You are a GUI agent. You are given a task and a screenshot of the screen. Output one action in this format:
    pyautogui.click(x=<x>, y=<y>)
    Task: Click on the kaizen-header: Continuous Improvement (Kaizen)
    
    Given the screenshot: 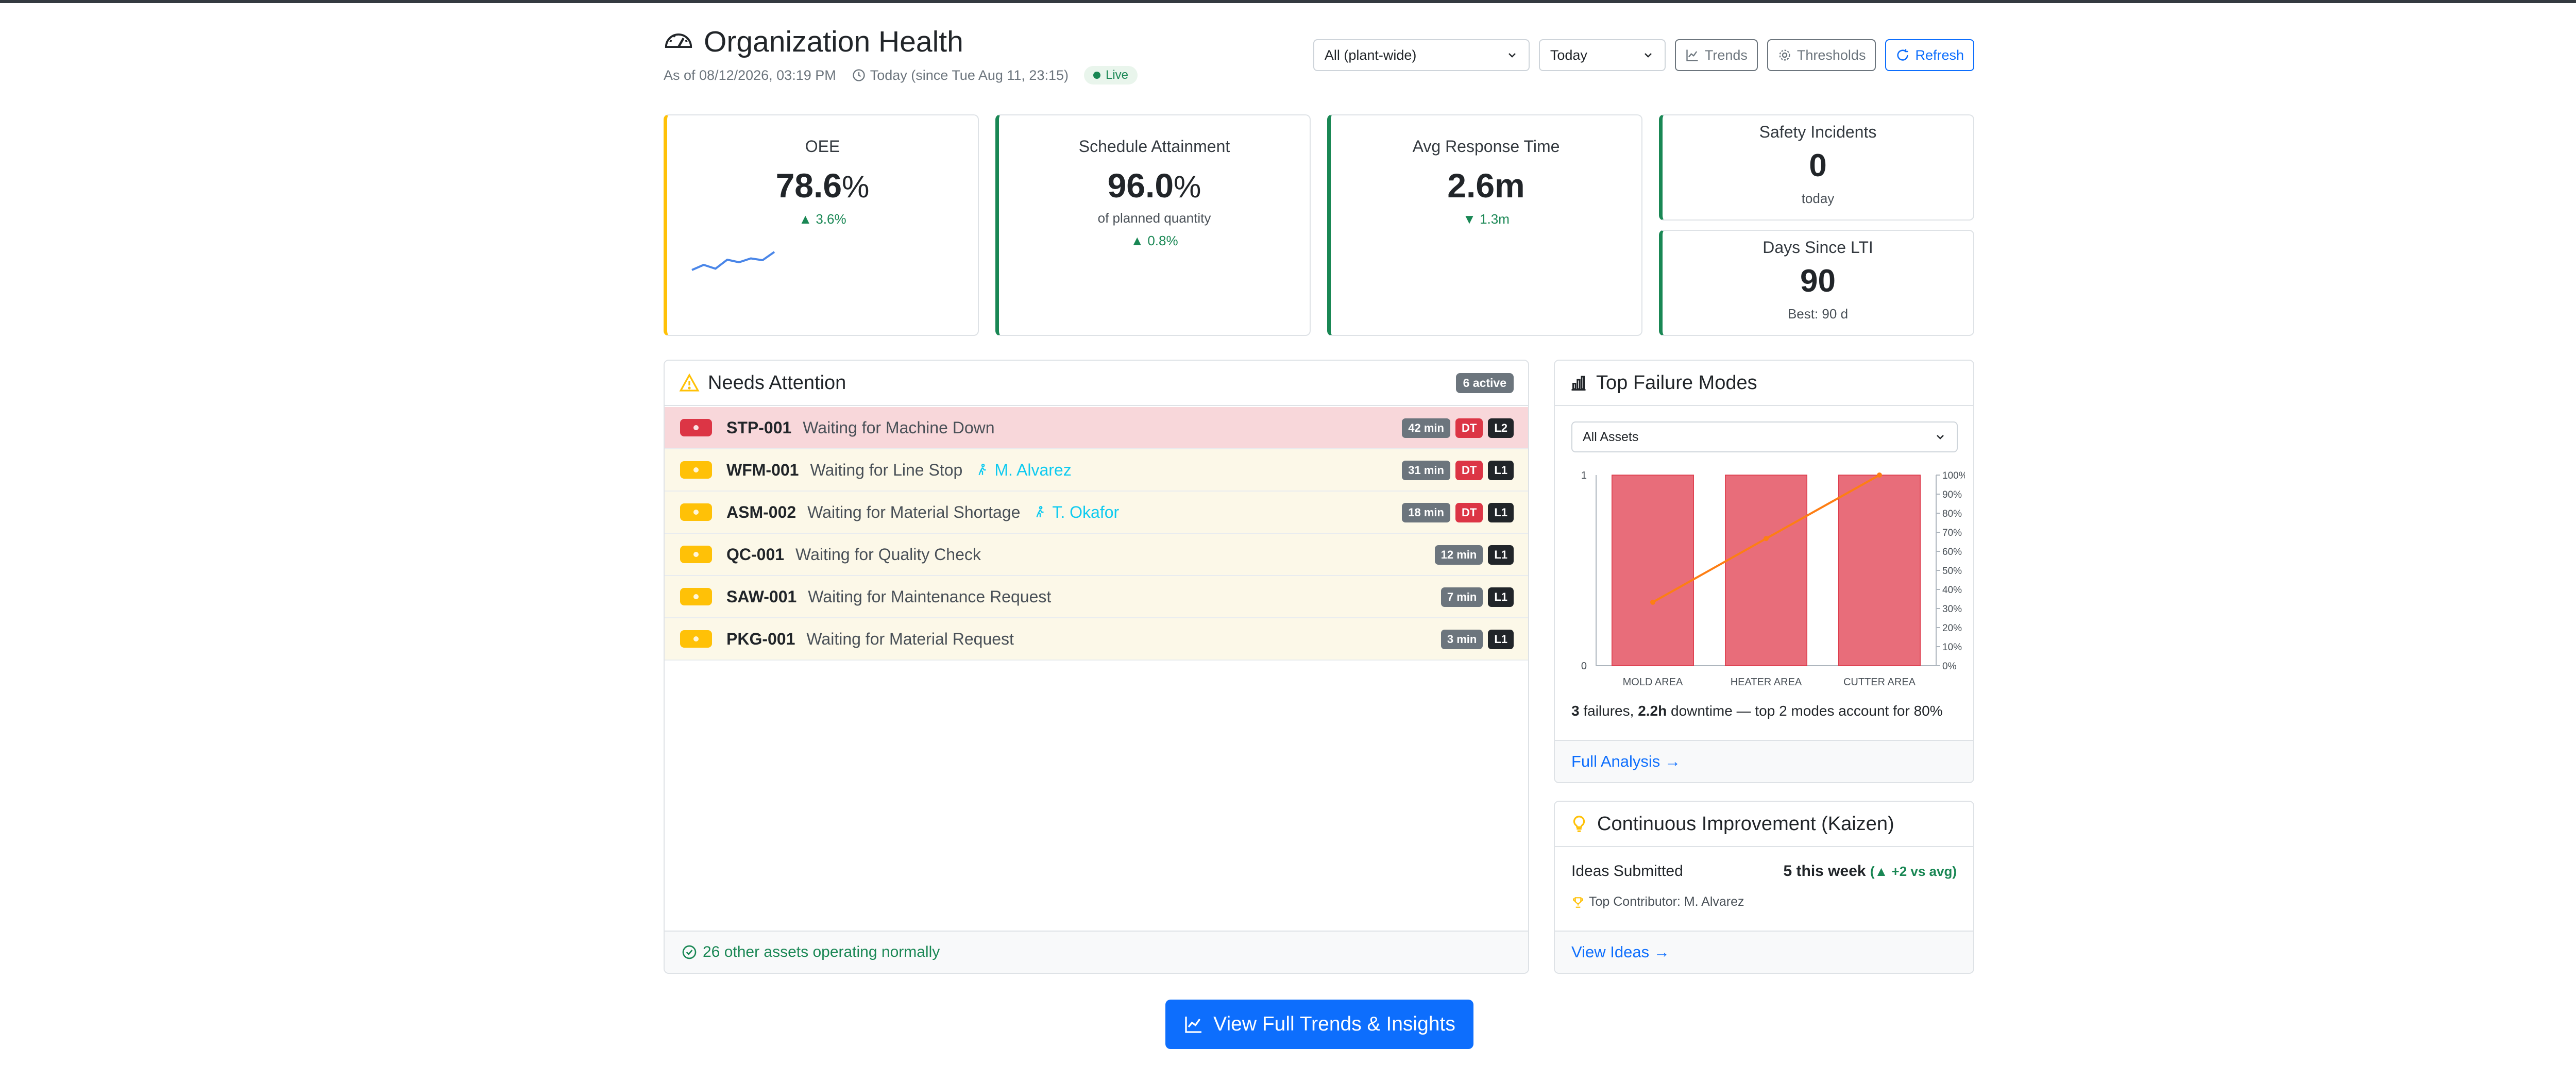 What is the action you would take?
    pyautogui.click(x=1764, y=824)
    